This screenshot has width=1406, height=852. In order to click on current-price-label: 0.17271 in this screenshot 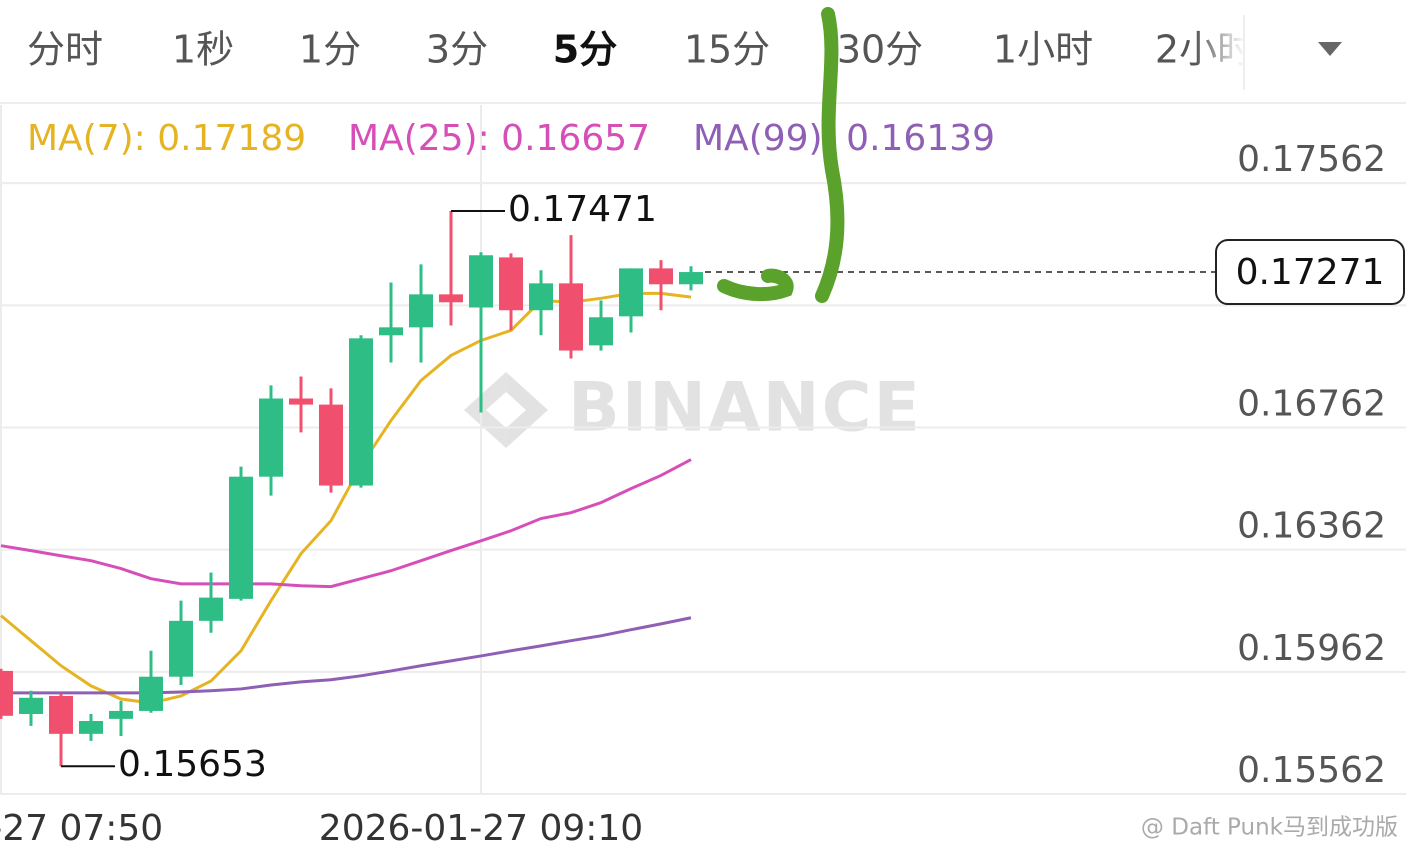, I will do `click(1310, 272)`.